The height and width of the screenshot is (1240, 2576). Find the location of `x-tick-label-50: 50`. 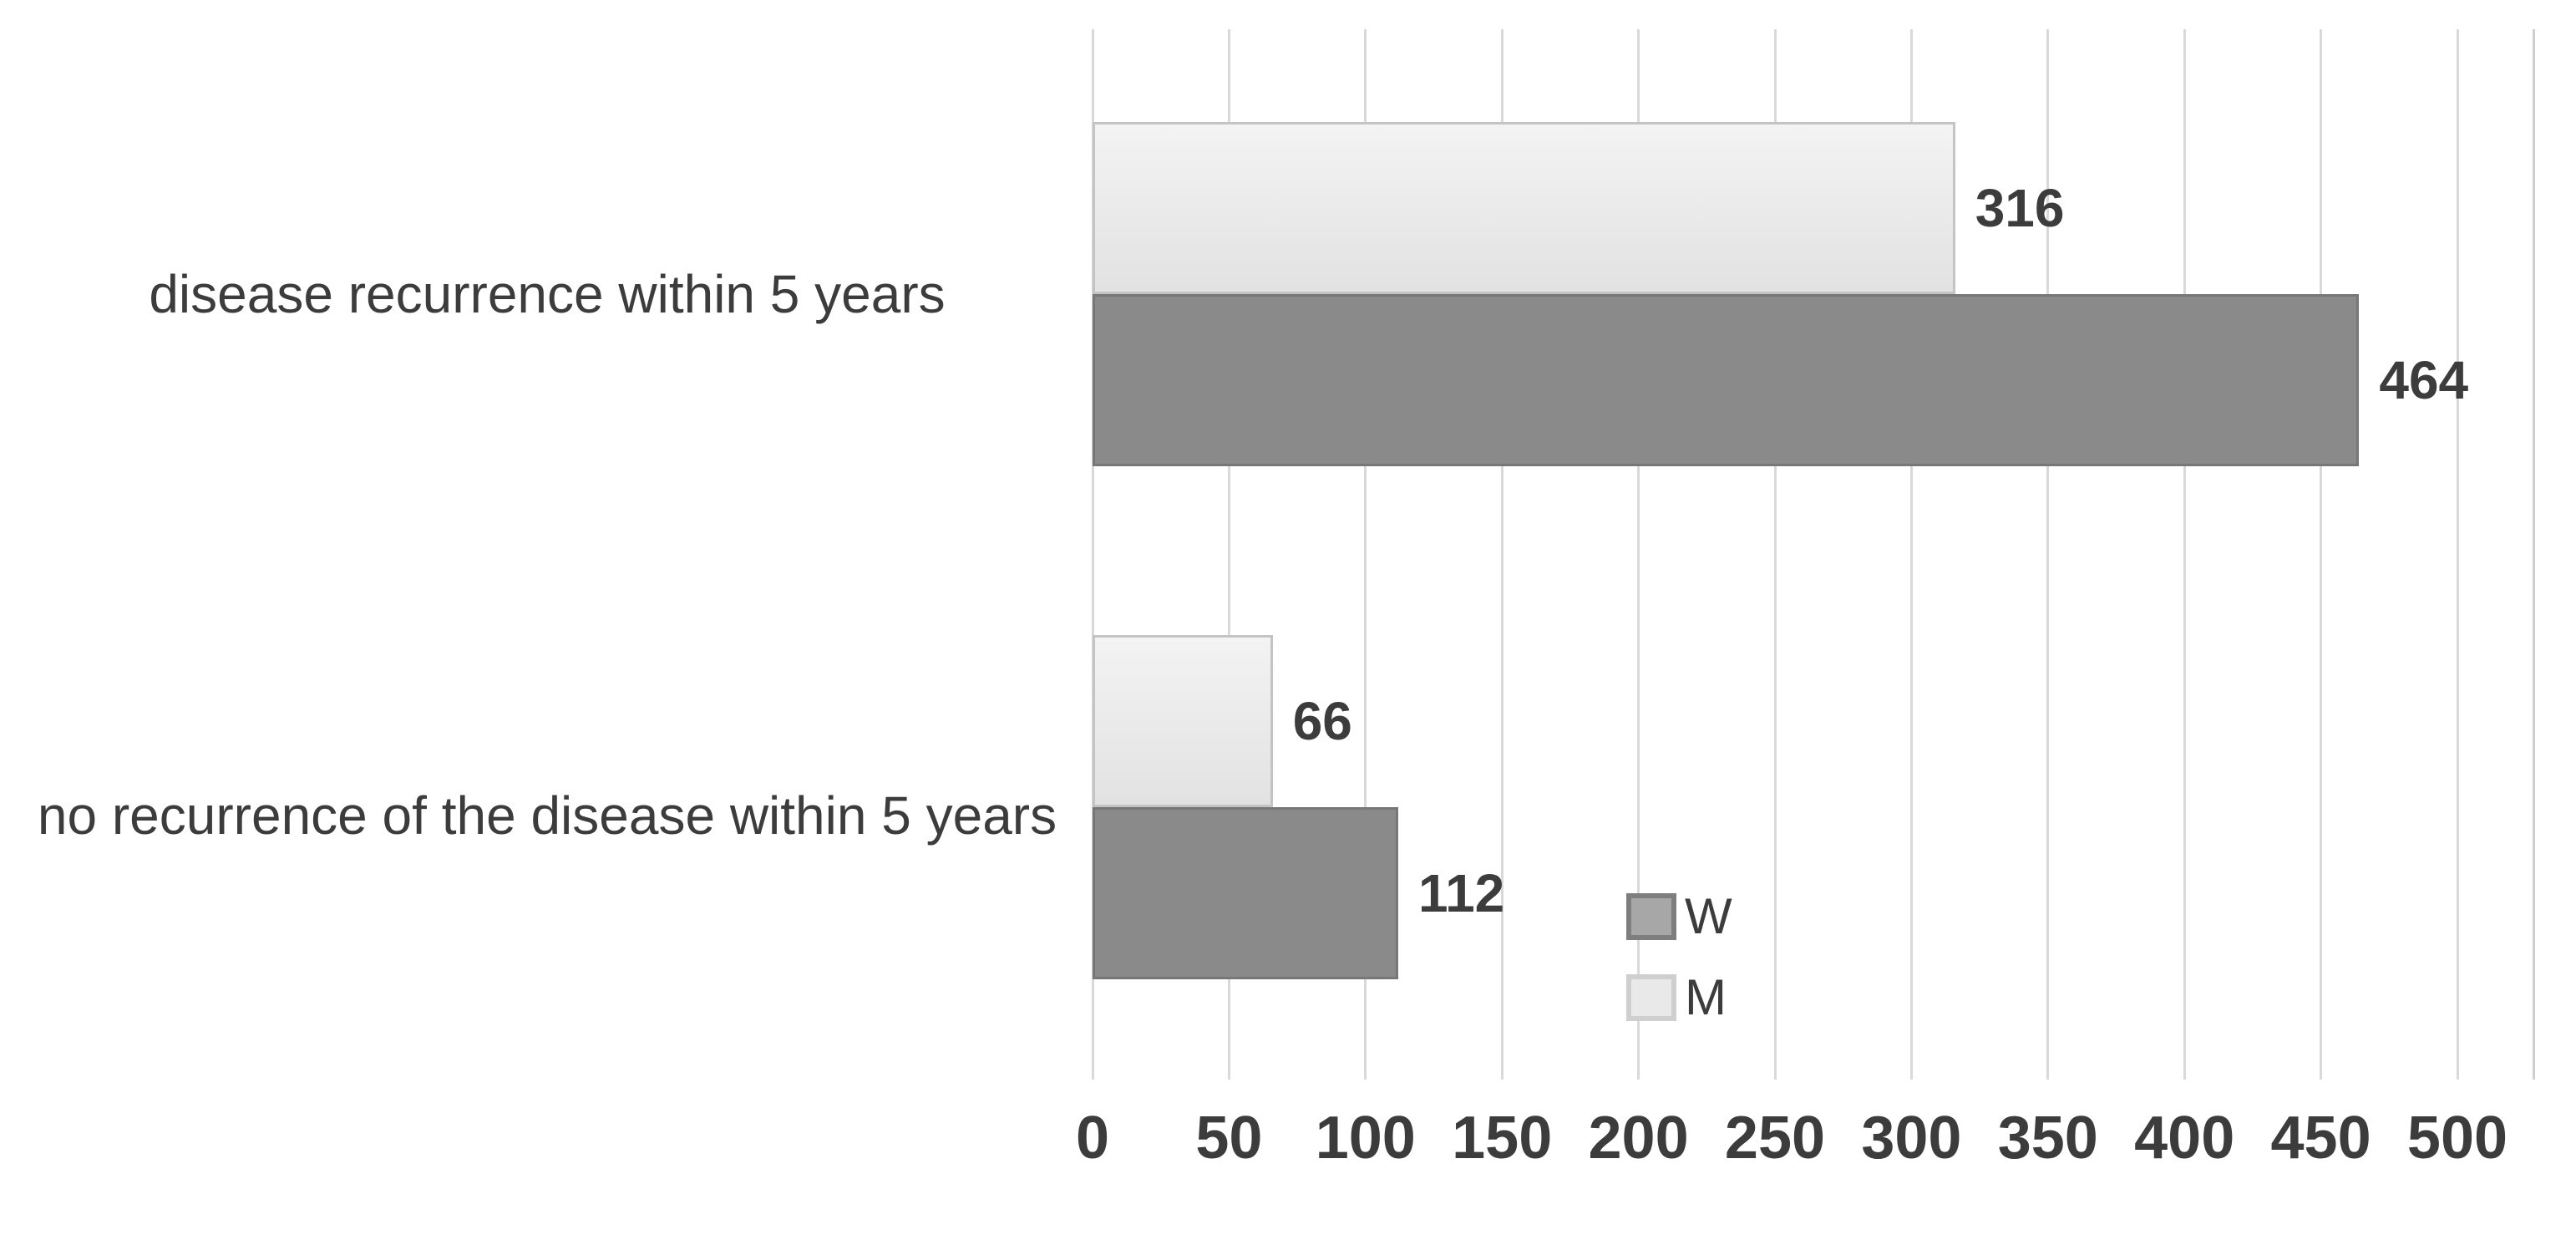

x-tick-label-50: 50 is located at coordinates (1229, 1138).